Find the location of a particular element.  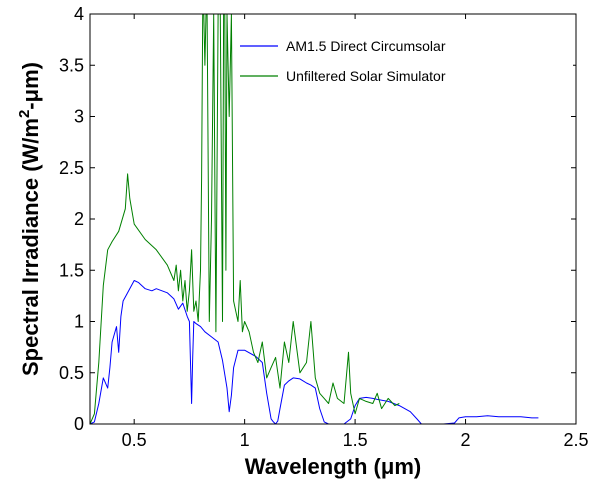

y-tick-label: 2 is located at coordinates (79, 219).